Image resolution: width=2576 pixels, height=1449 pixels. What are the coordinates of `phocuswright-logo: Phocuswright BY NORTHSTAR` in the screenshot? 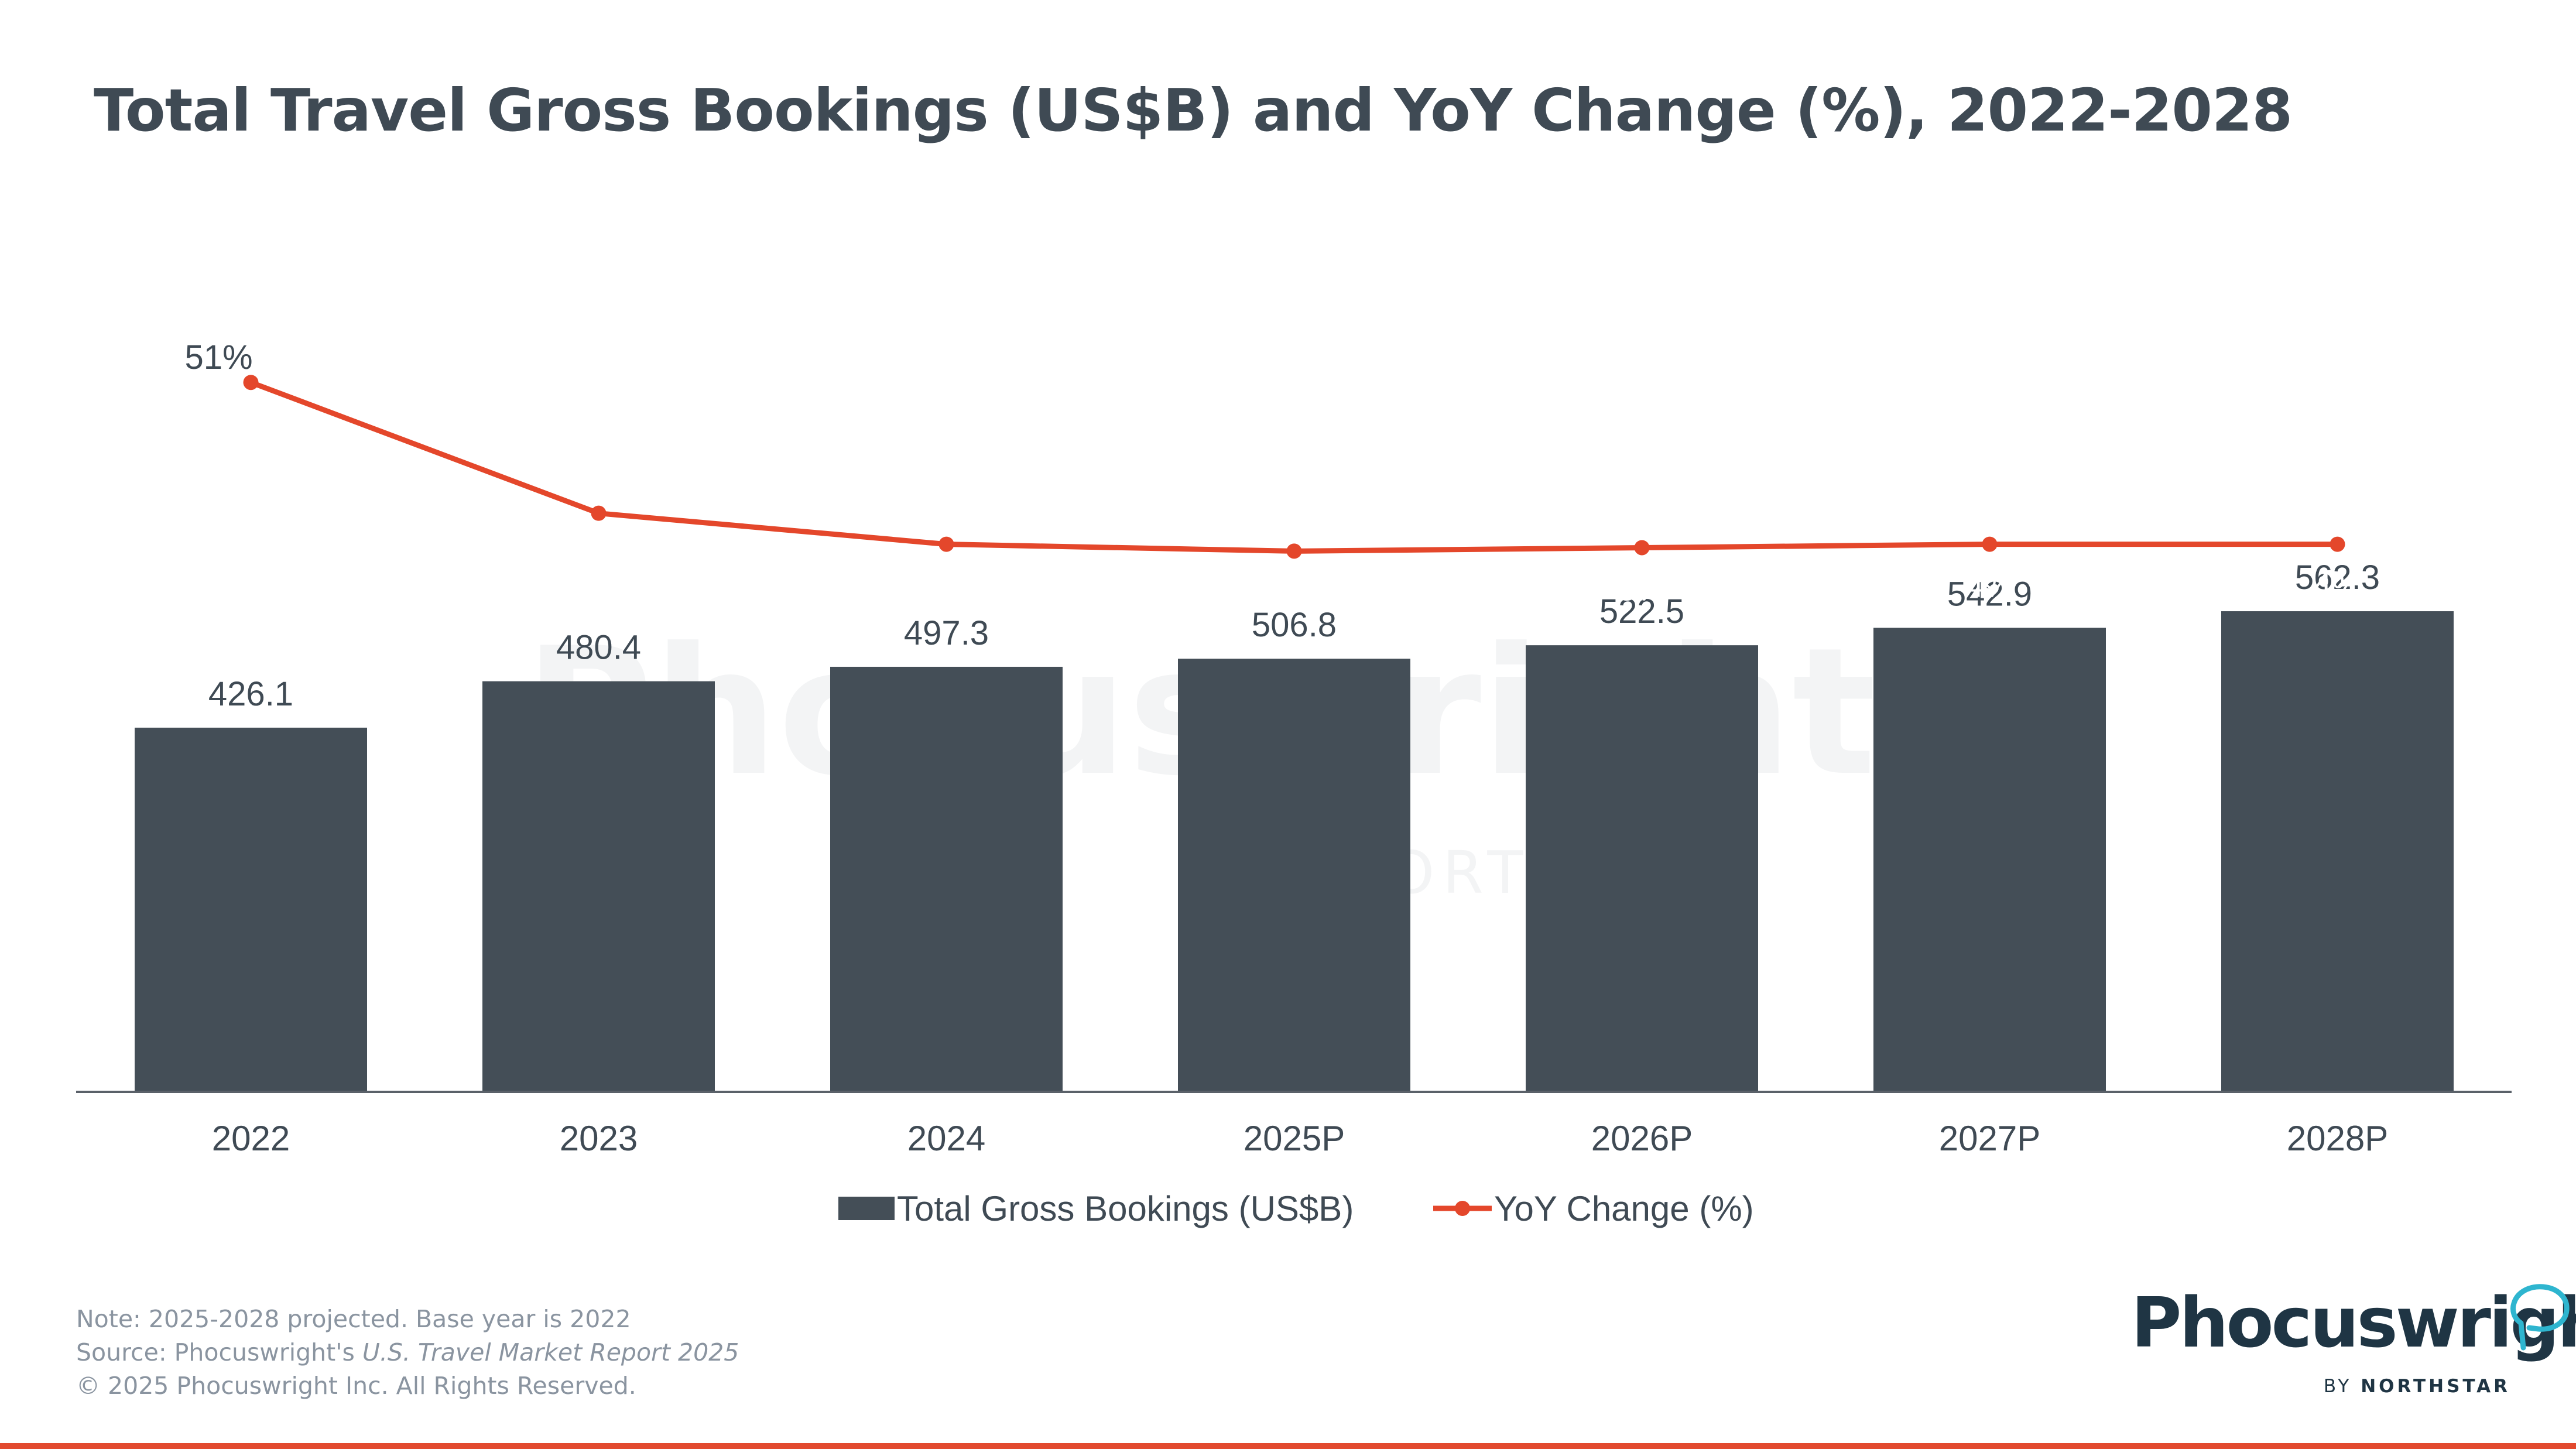 It's located at (2353, 1349).